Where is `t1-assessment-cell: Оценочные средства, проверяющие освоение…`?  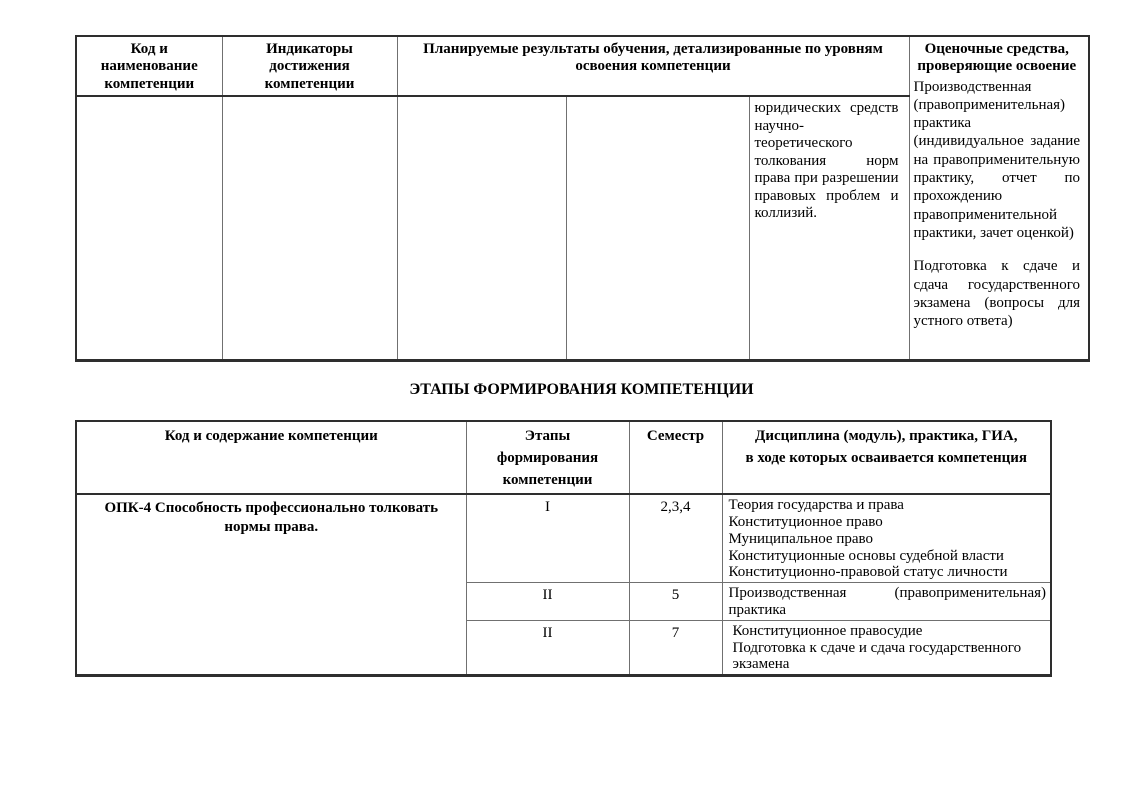 t1-assessment-cell: Оценочные средства, проверяющие освоение… is located at coordinates (999, 198).